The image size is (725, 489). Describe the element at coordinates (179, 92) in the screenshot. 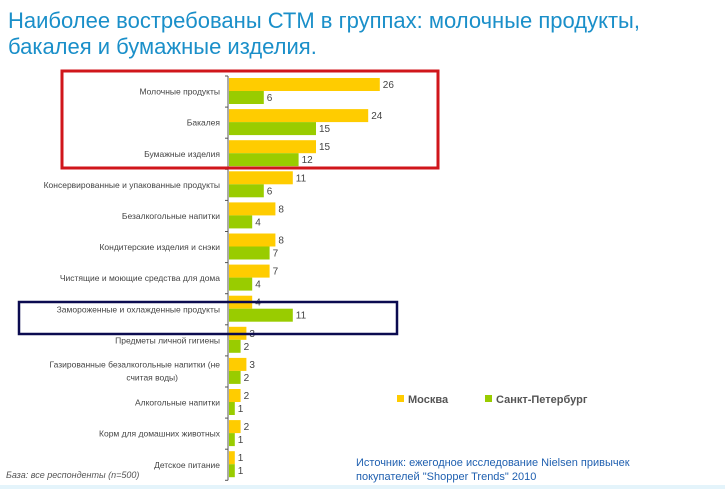

I see `category-label: Молочные продукты` at that location.